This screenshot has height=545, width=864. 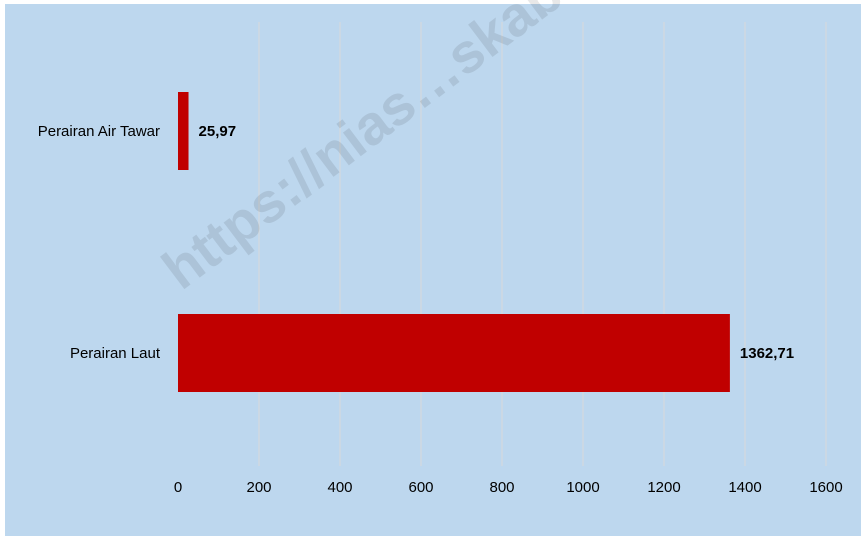 I want to click on x-tick-label-0: 0, so click(x=178, y=487).